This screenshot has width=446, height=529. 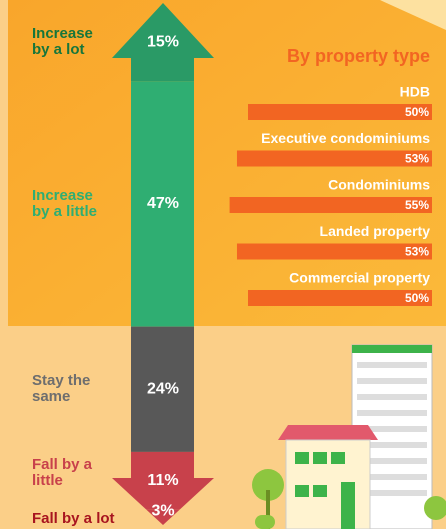 What do you see at coordinates (417, 205) in the screenshot?
I see `value-label: 55%` at bounding box center [417, 205].